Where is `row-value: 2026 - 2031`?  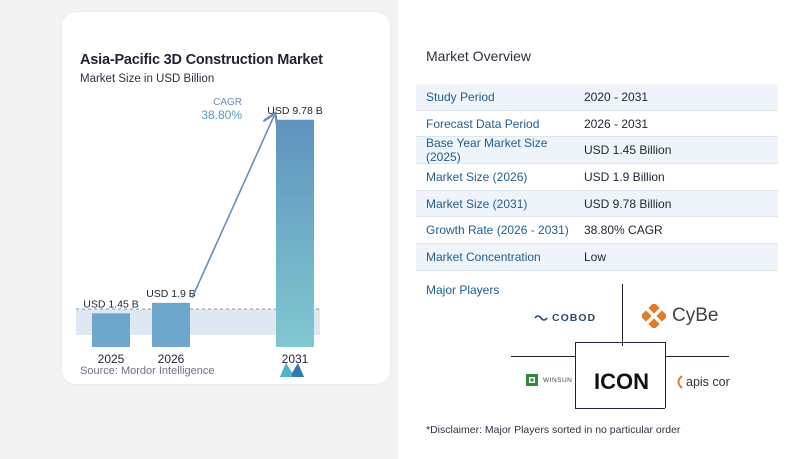 row-value: 2026 - 2031 is located at coordinates (616, 123).